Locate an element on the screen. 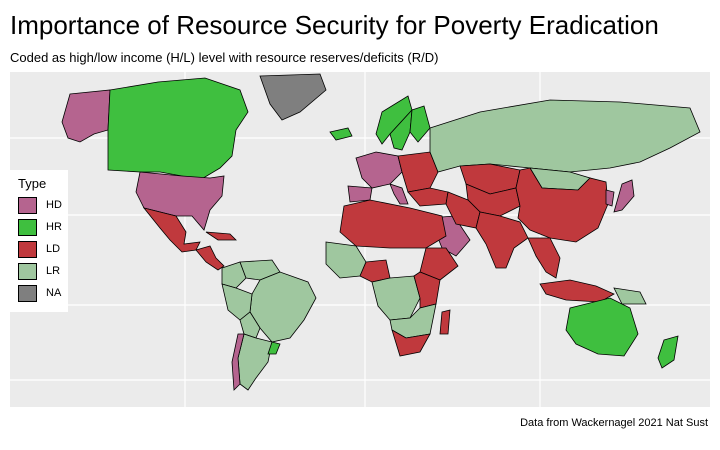 Image resolution: width=720 pixels, height=450 pixels. legend-label: LD is located at coordinates (53, 249).